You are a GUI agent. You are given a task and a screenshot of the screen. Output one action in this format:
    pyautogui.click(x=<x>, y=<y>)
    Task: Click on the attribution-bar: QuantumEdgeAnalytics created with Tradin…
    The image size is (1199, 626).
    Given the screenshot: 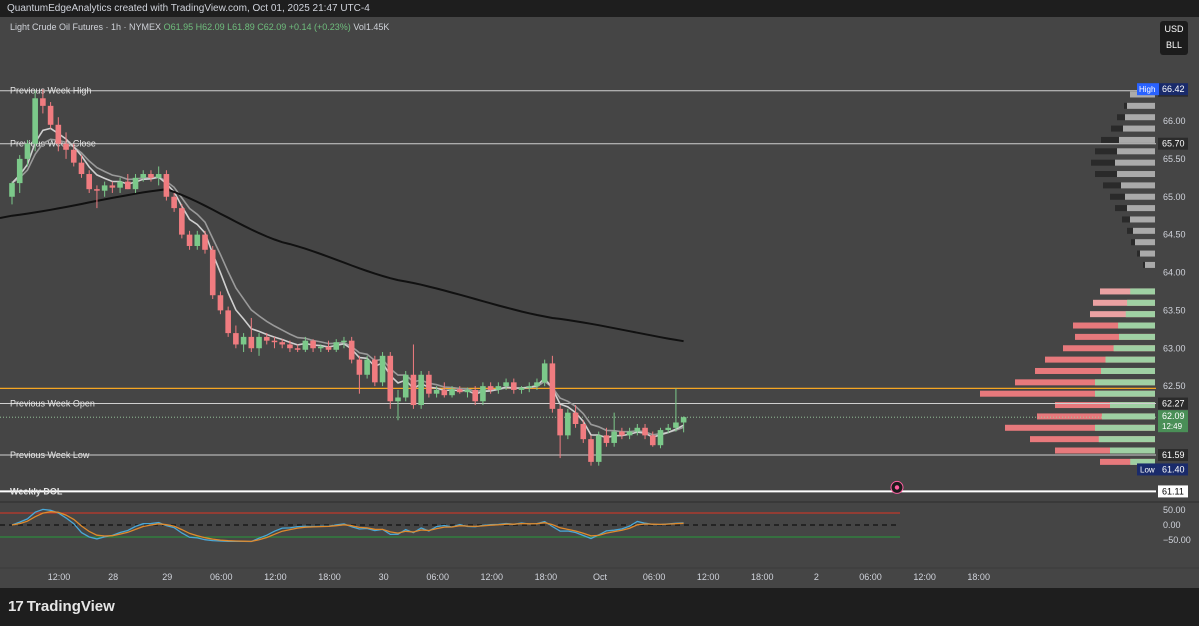 What is the action you would take?
    pyautogui.click(x=599, y=8)
    